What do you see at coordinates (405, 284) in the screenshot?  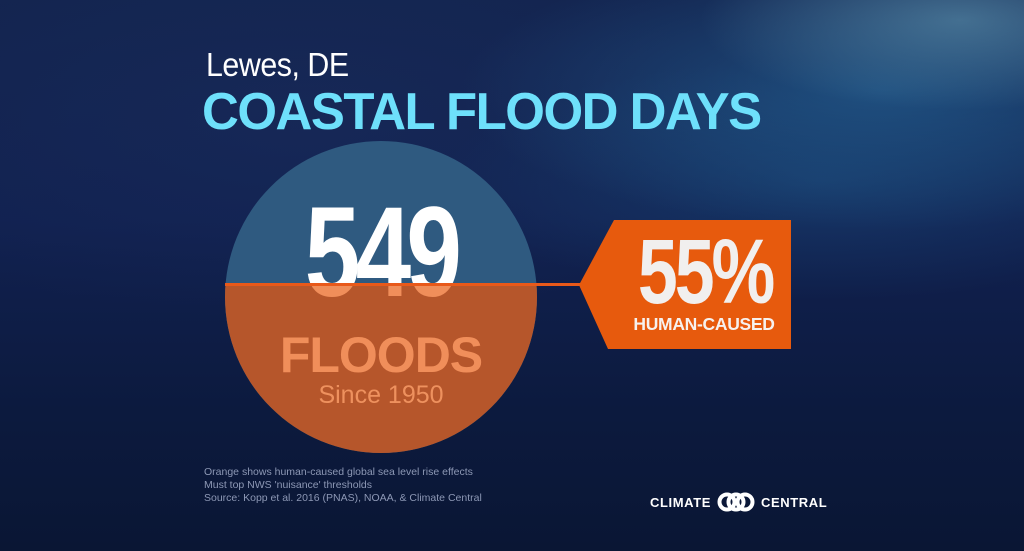 I see `connector-line` at bounding box center [405, 284].